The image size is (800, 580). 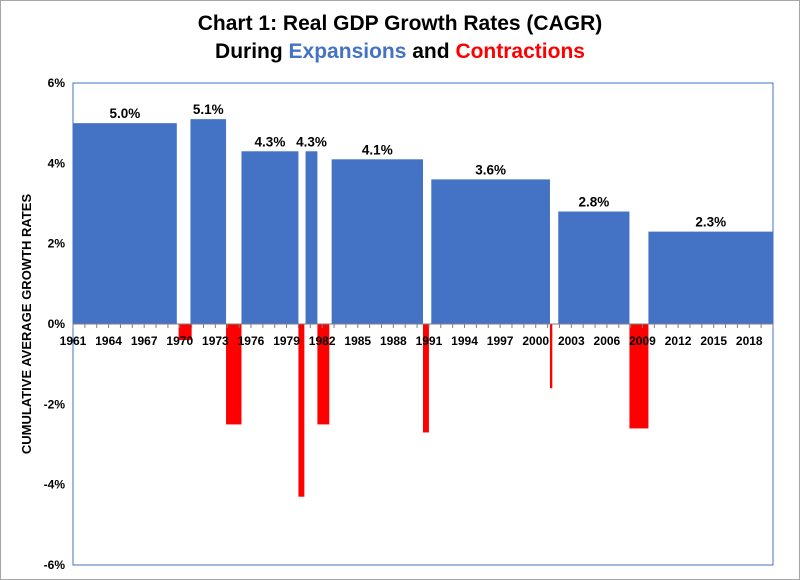 I want to click on y-tick-label: 6%, so click(x=57, y=83).